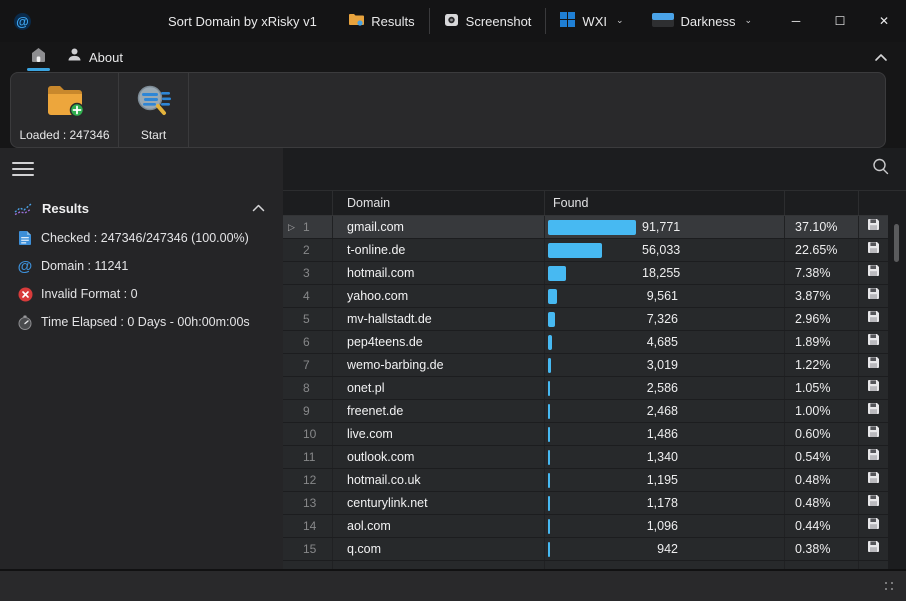  Describe the element at coordinates (585, 227) in the screenshot. I see `table-row: ▷ 1 gmail.com 91,771 37.10%` at that location.